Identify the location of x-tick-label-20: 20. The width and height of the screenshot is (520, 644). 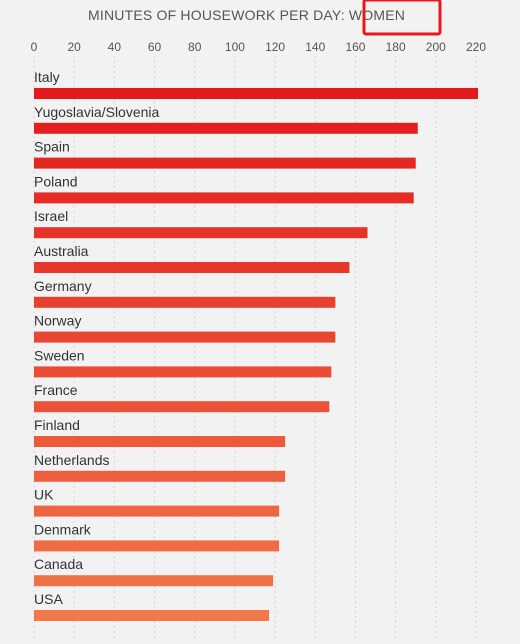
(75, 47).